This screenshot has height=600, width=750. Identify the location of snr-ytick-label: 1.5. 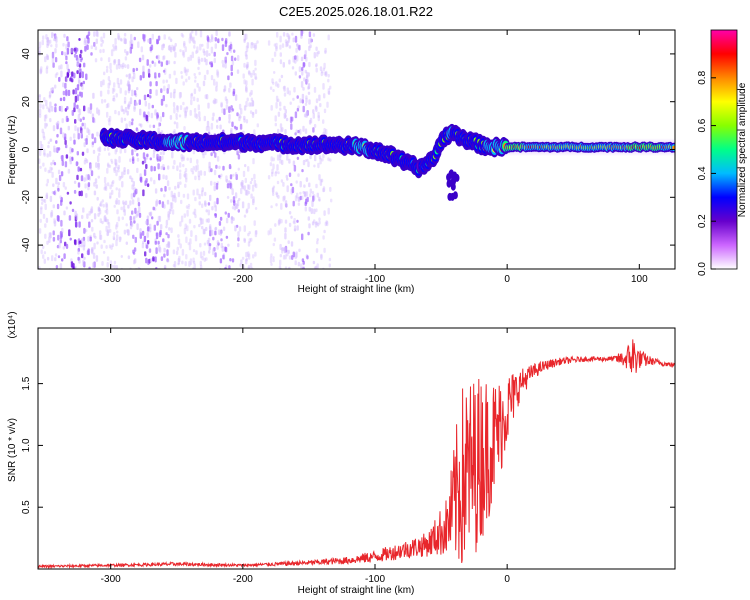
(26, 383).